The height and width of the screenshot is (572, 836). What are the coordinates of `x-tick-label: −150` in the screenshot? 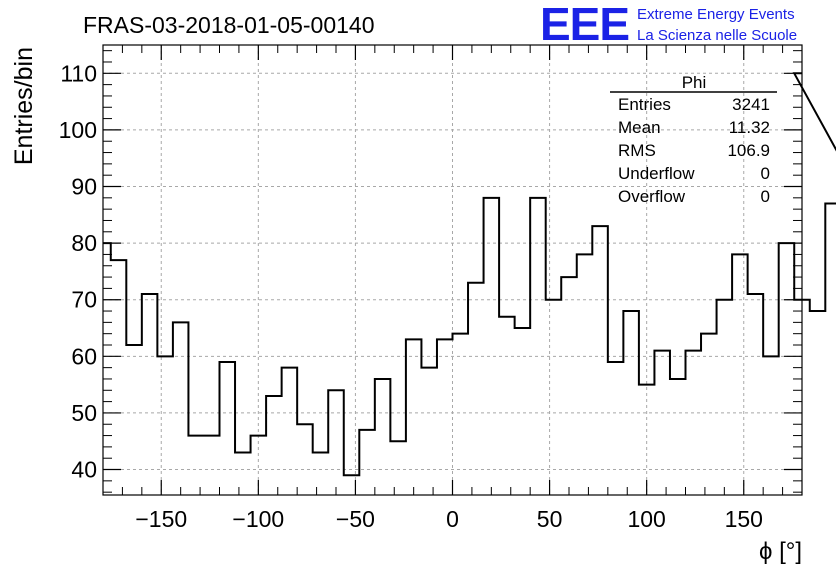 It's located at (161, 519).